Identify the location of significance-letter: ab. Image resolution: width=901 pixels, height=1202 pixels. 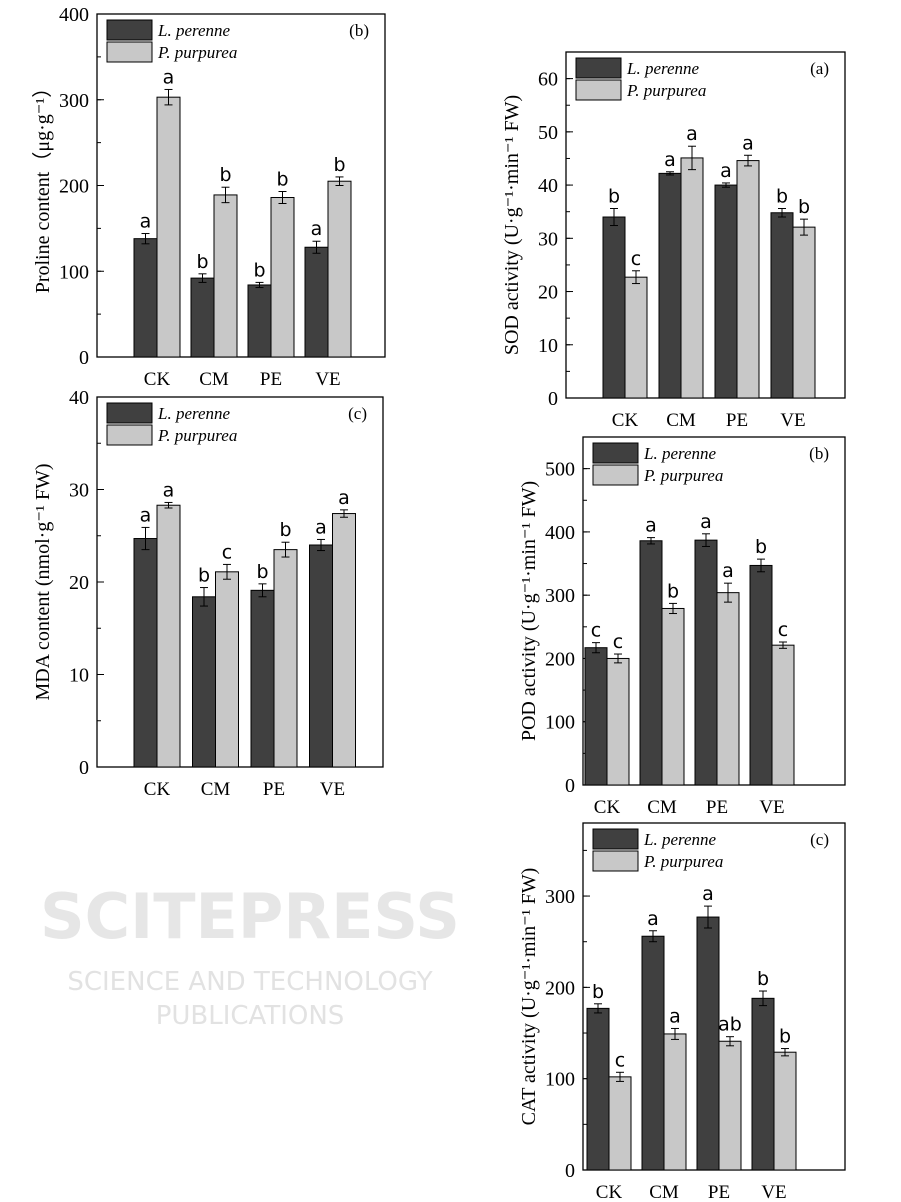
(730, 1025).